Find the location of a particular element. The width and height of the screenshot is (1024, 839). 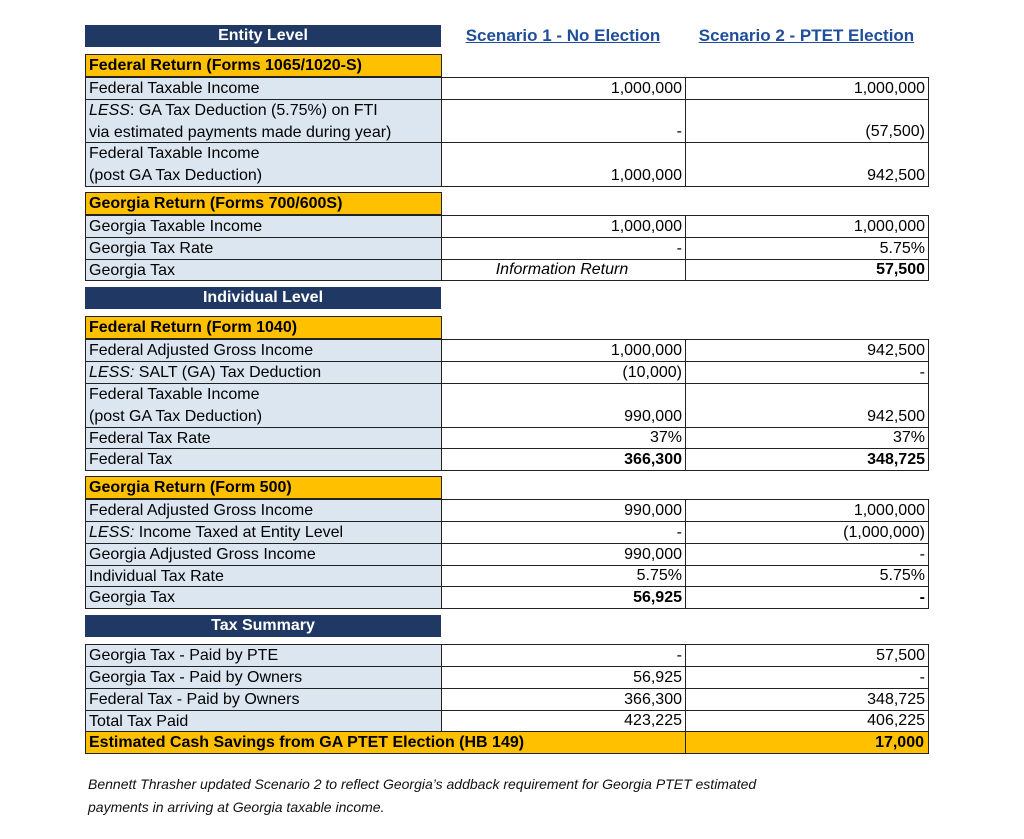

label-text: Federal Tax is located at coordinates (131, 460).